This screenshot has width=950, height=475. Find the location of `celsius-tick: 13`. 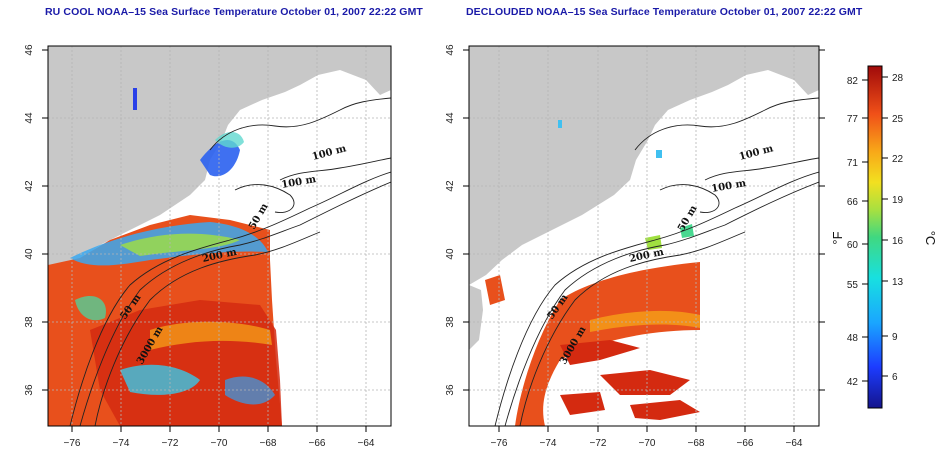

celsius-tick: 13 is located at coordinates (898, 282).